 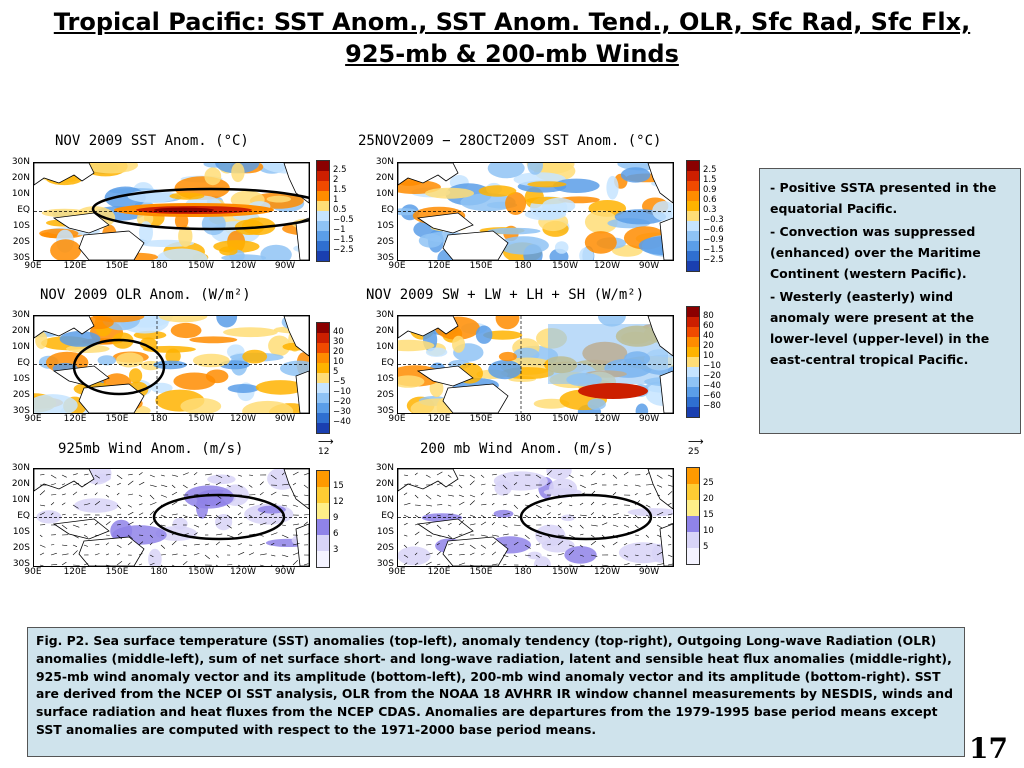 I want to click on colorbar-label: −60, so click(x=712, y=396).